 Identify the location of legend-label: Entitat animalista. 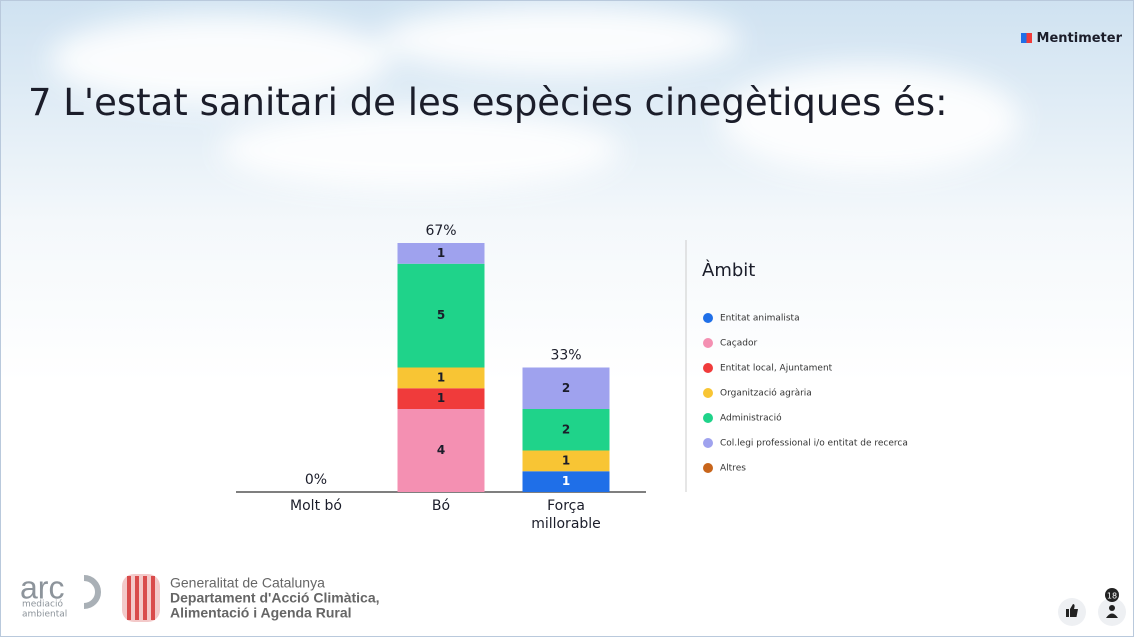
(760, 319).